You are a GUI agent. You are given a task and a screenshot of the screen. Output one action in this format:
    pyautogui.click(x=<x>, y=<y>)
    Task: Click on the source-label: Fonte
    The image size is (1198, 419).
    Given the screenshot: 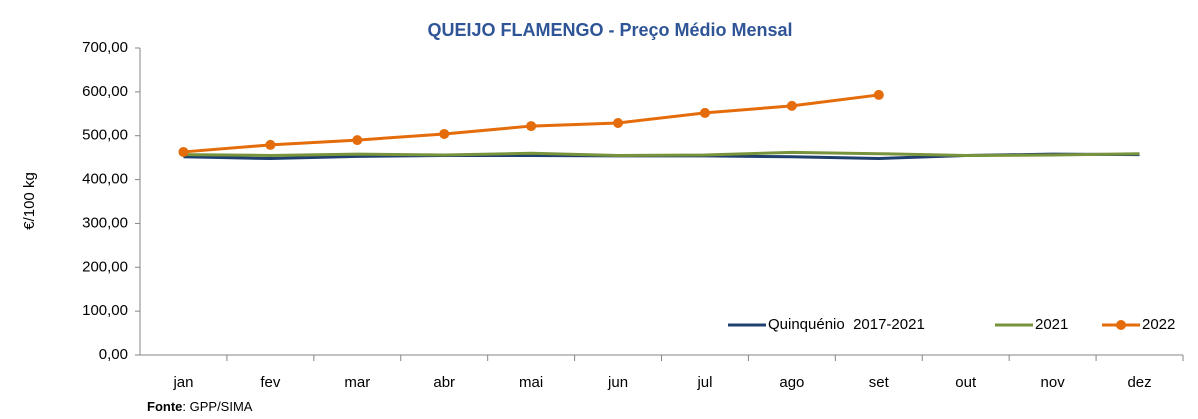 What is the action you would take?
    pyautogui.click(x=164, y=406)
    